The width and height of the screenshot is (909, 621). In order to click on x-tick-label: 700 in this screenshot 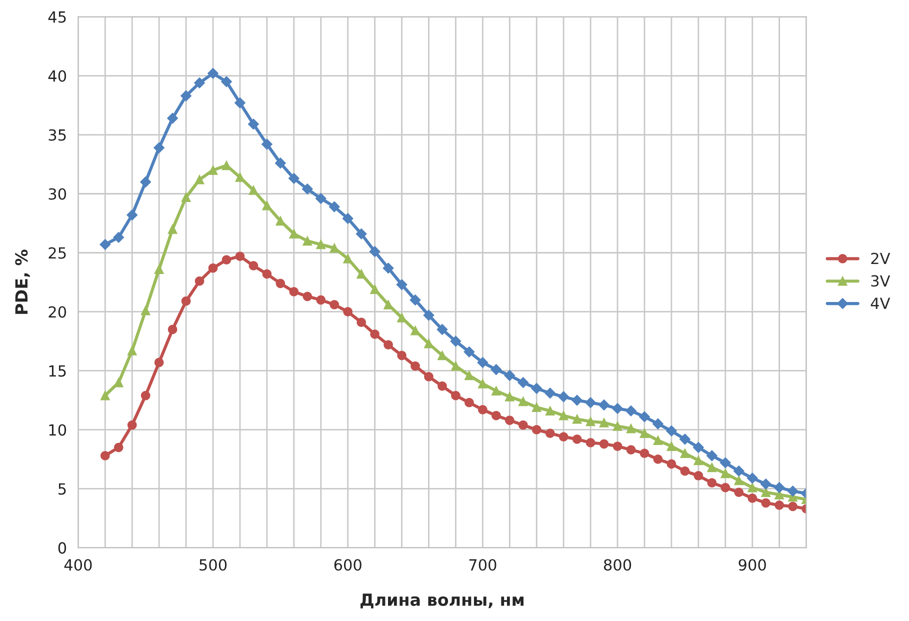, I will do `click(482, 565)`.